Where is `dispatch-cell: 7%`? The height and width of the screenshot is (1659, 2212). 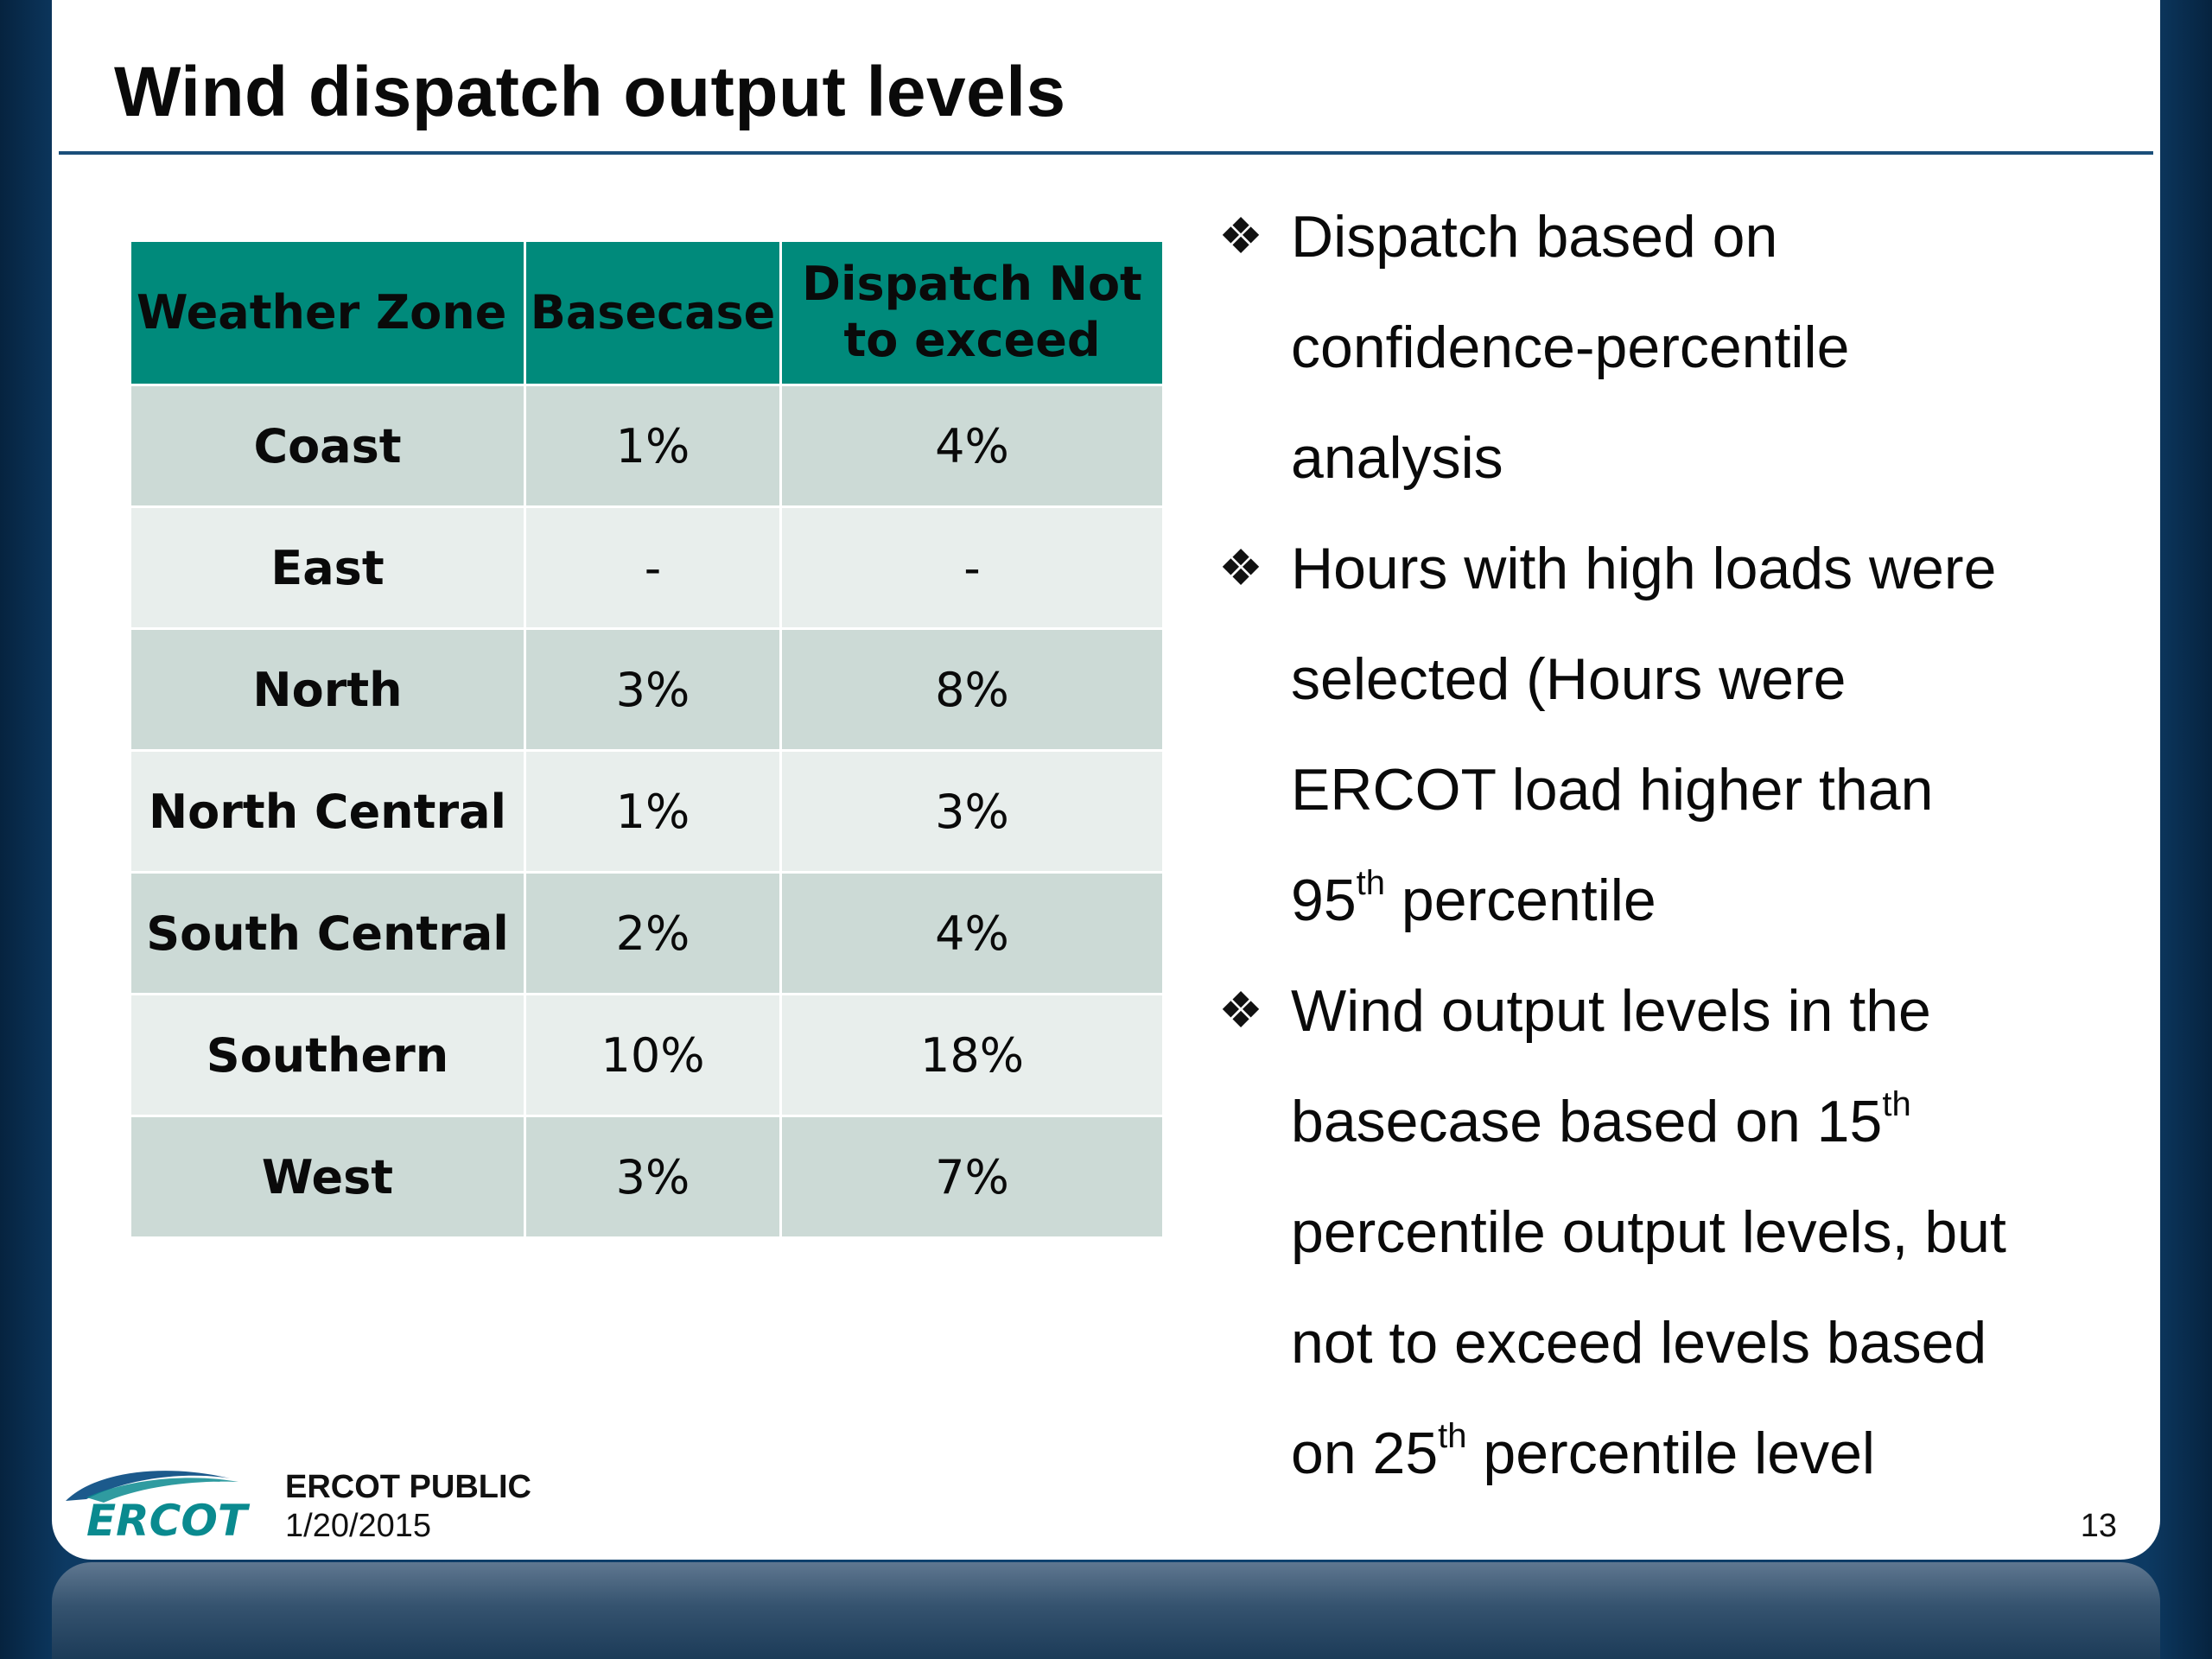
dispatch-cell: 7% is located at coordinates (972, 1176).